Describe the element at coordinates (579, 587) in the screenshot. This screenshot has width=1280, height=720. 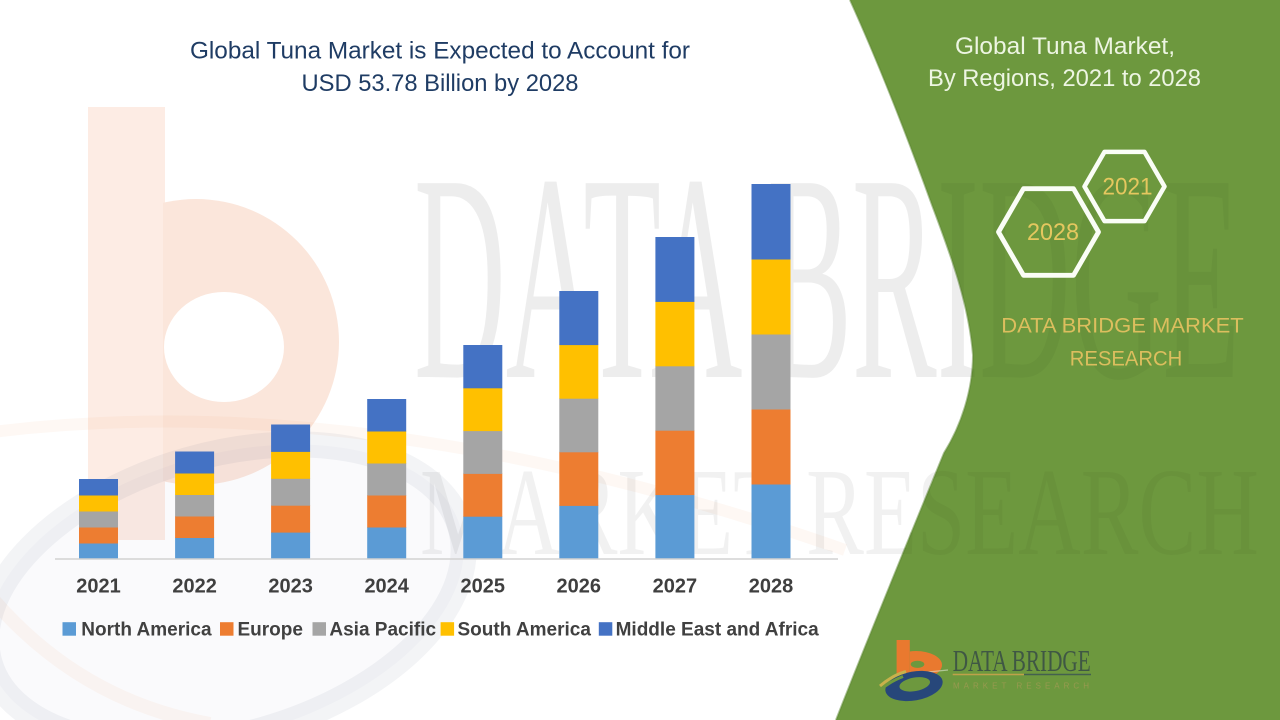
I see `svg-text: 2026` at that location.